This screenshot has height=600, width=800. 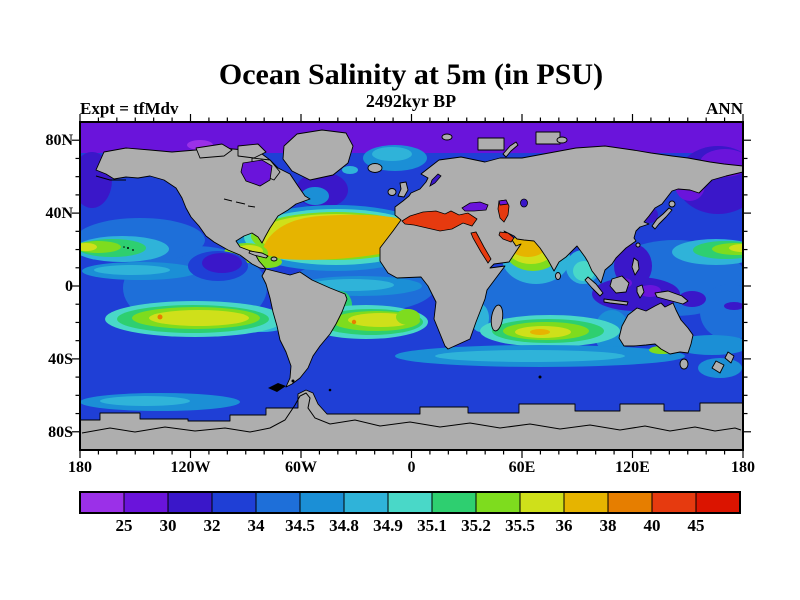 I want to click on season-label: ANN, so click(x=725, y=108).